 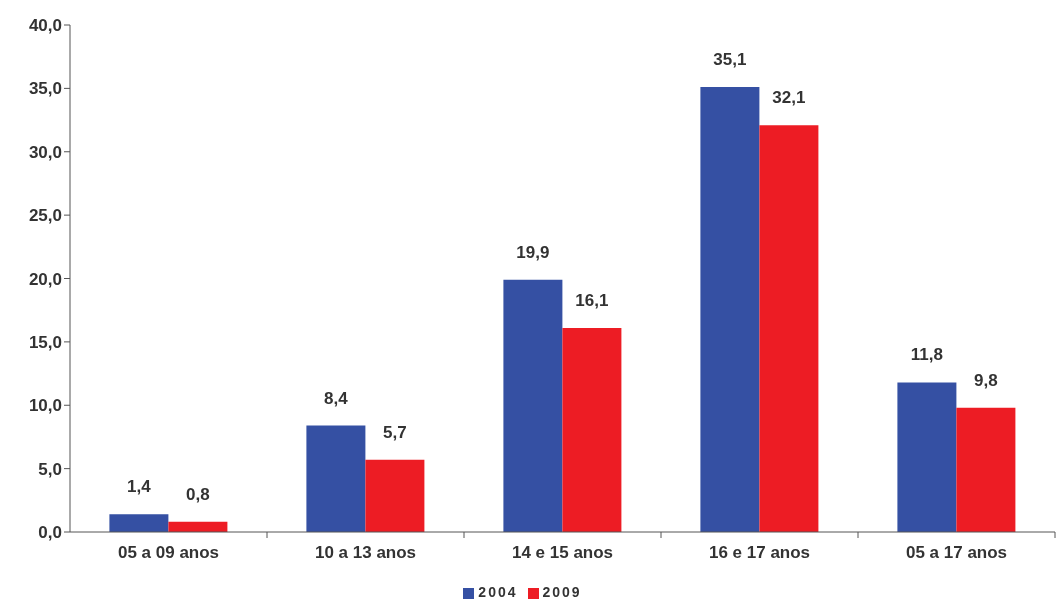 What do you see at coordinates (986, 380) in the screenshot?
I see `data-label: 9,8` at bounding box center [986, 380].